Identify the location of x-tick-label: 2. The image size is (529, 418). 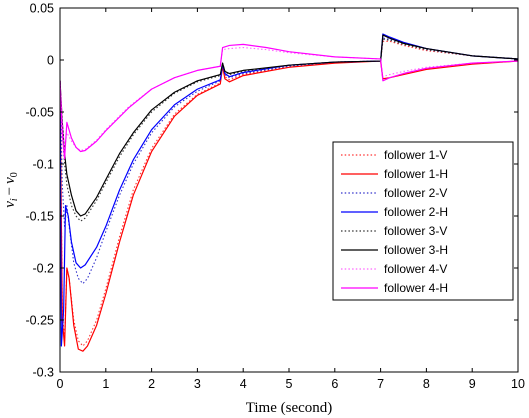
(151, 384).